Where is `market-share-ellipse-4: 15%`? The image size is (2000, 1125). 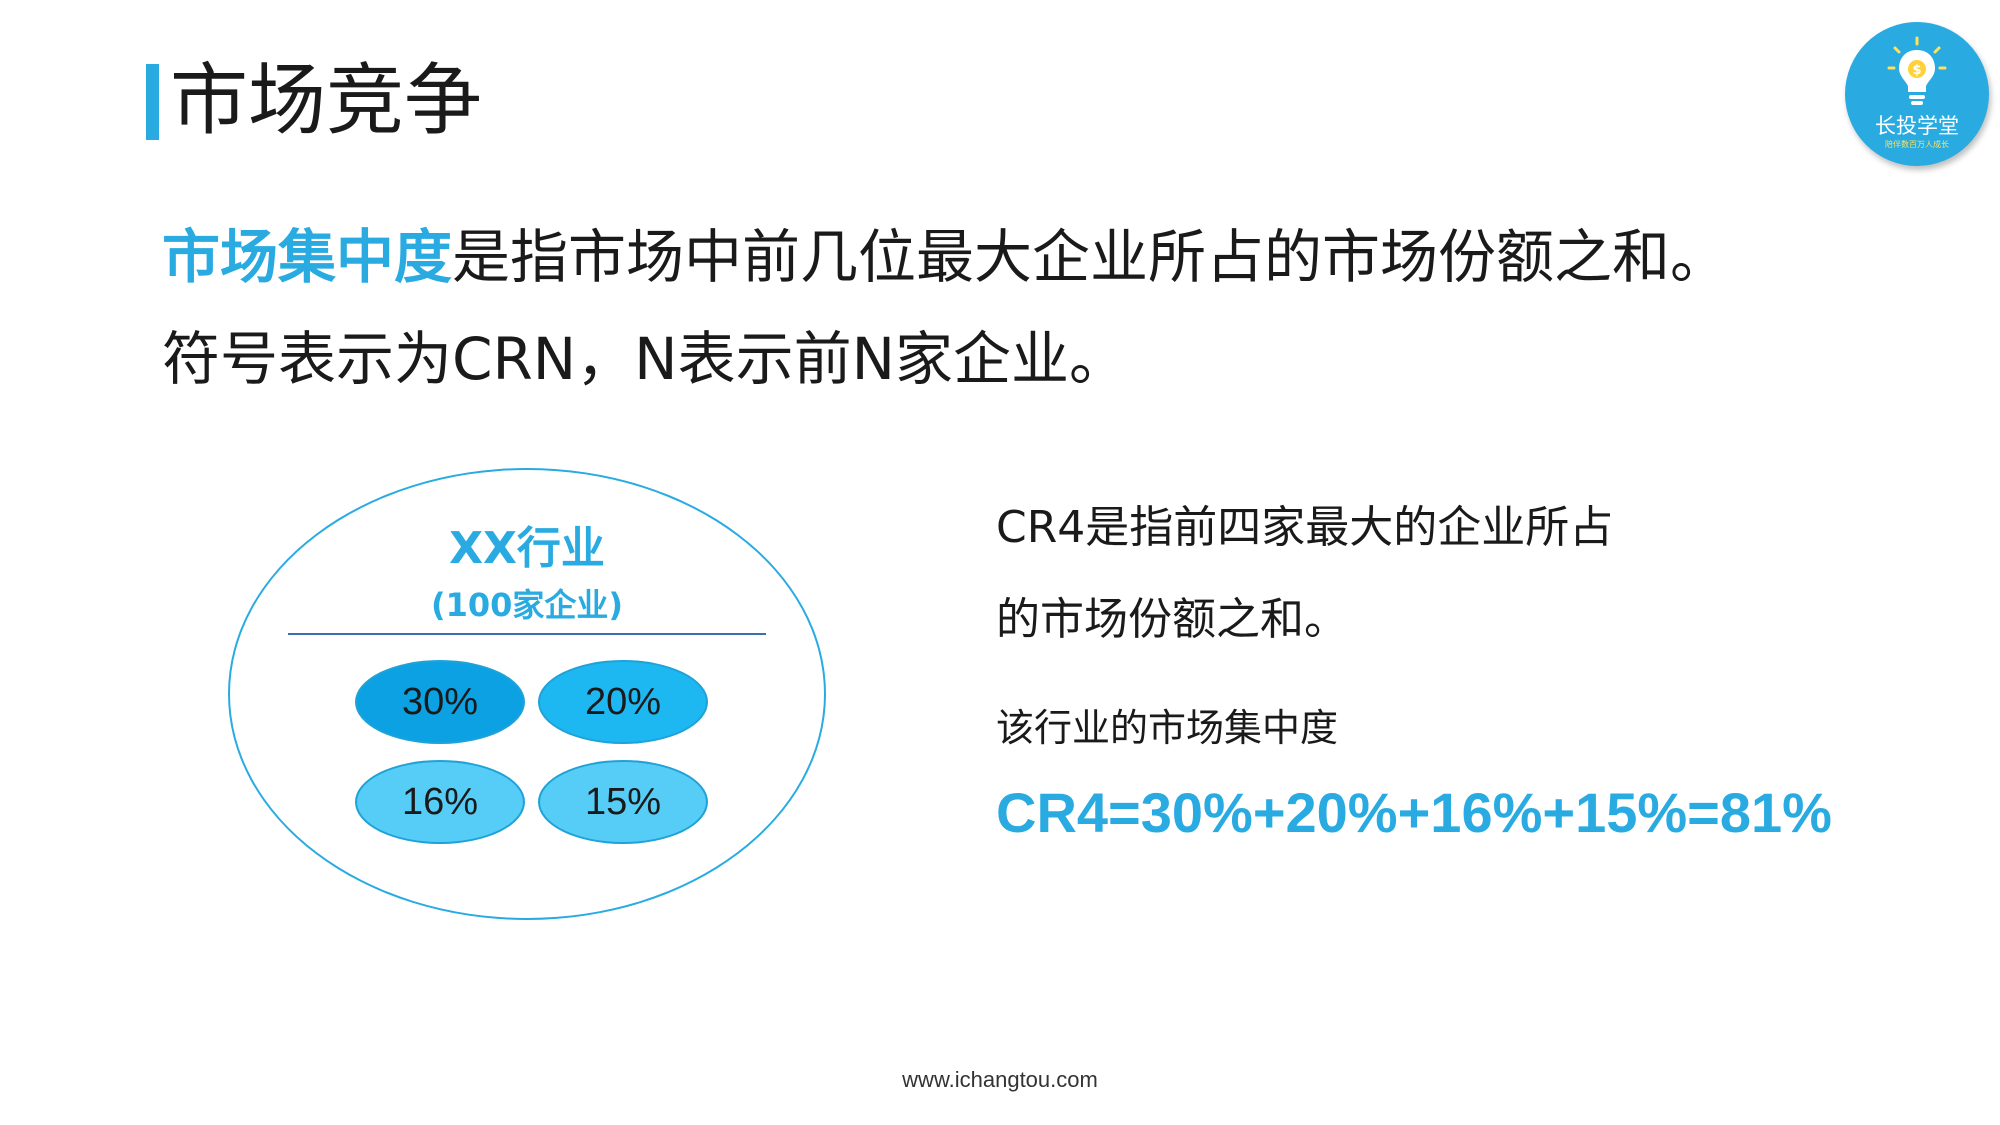
market-share-ellipse-4: 15% is located at coordinates (623, 802).